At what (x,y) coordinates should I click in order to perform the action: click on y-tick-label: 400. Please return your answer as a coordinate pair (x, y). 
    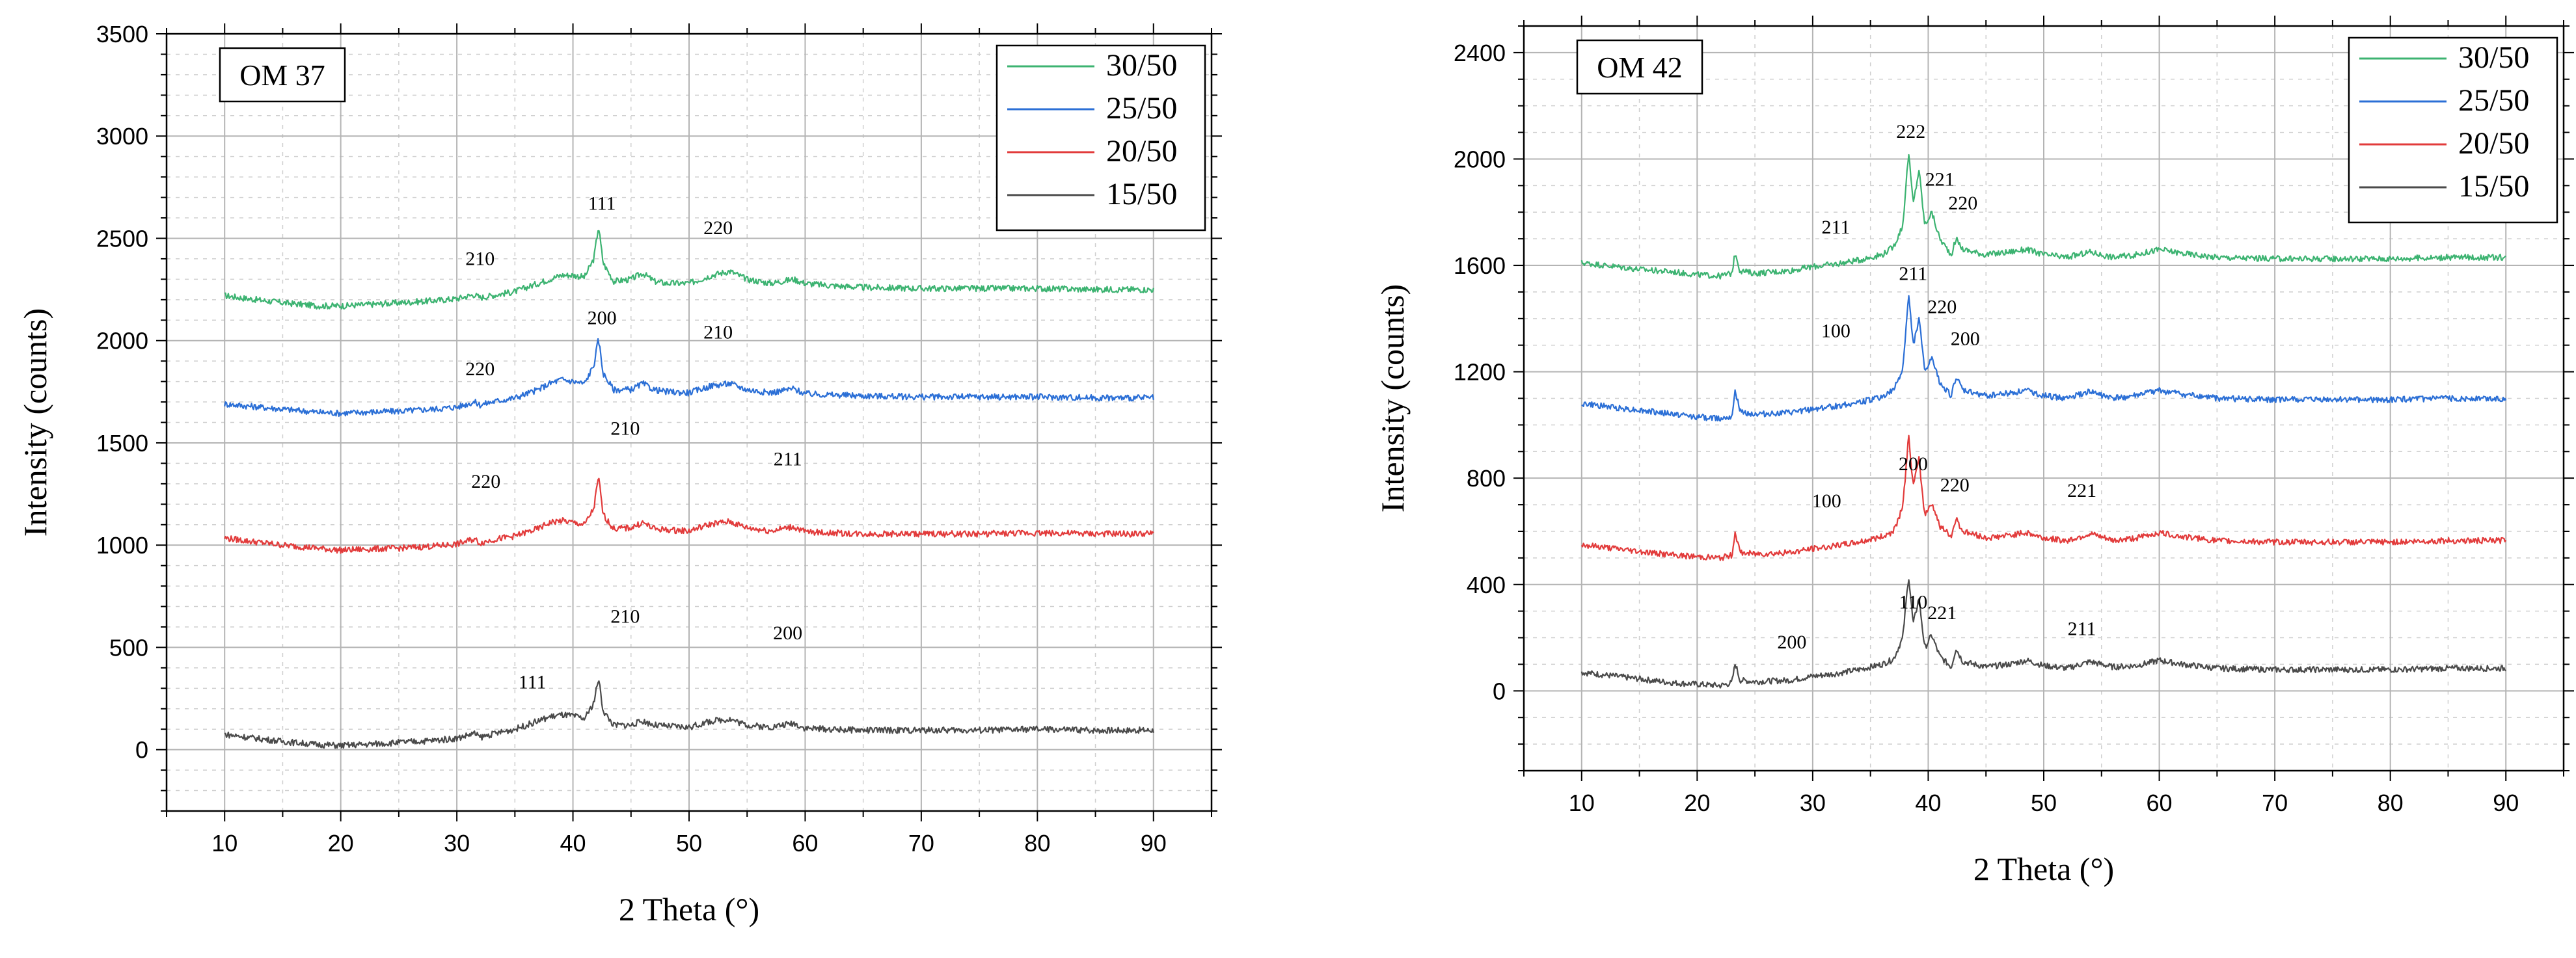
    Looking at the image, I should click on (1486, 585).